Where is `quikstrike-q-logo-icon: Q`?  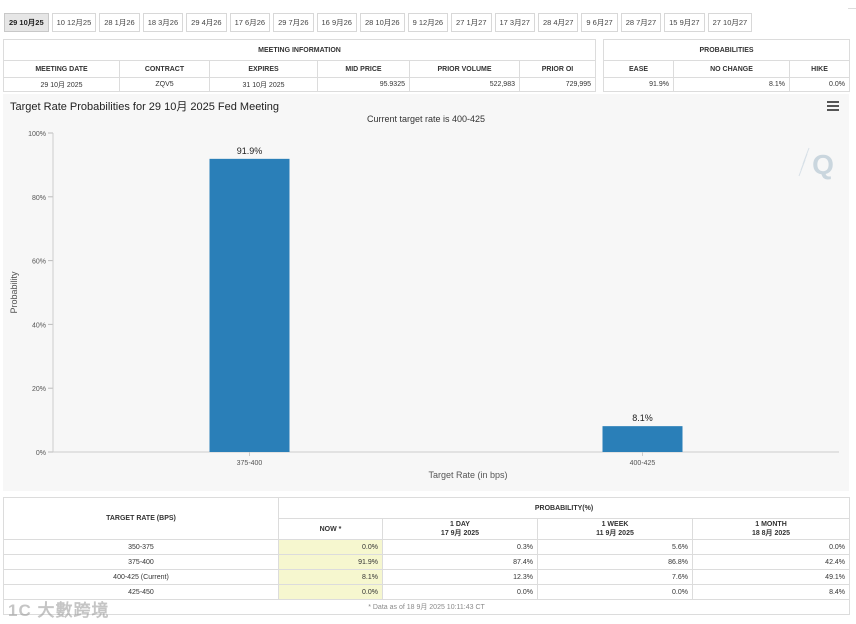 quikstrike-q-logo-icon: Q is located at coordinates (816, 163).